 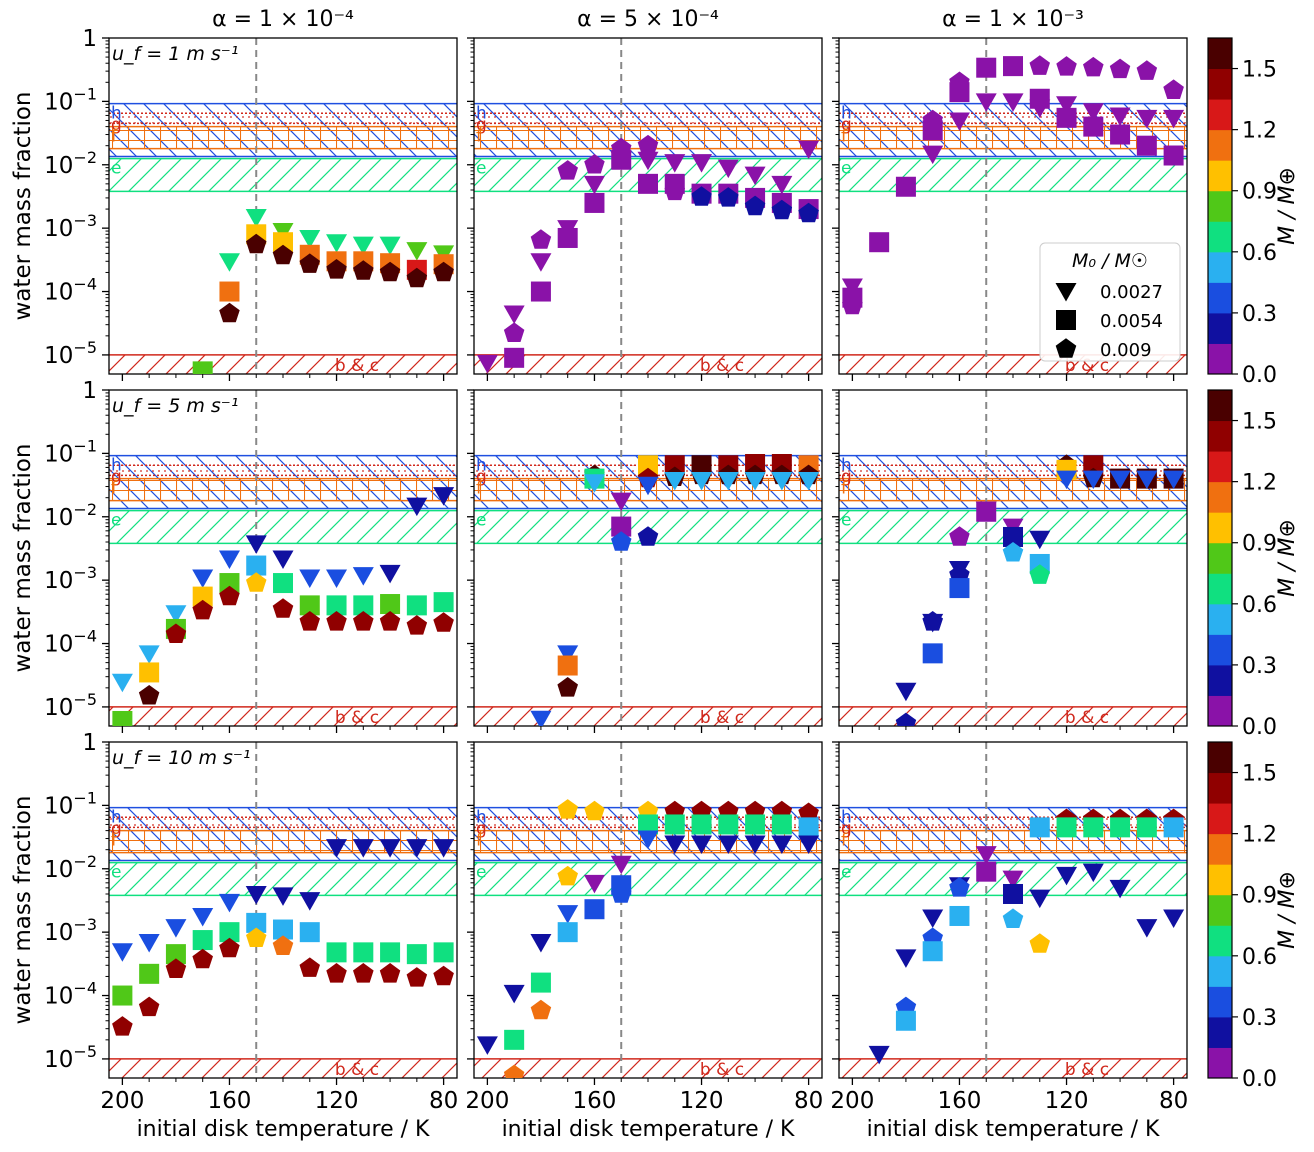 What do you see at coordinates (89, 39) in the screenshot?
I see `y-tick-base: 1` at bounding box center [89, 39].